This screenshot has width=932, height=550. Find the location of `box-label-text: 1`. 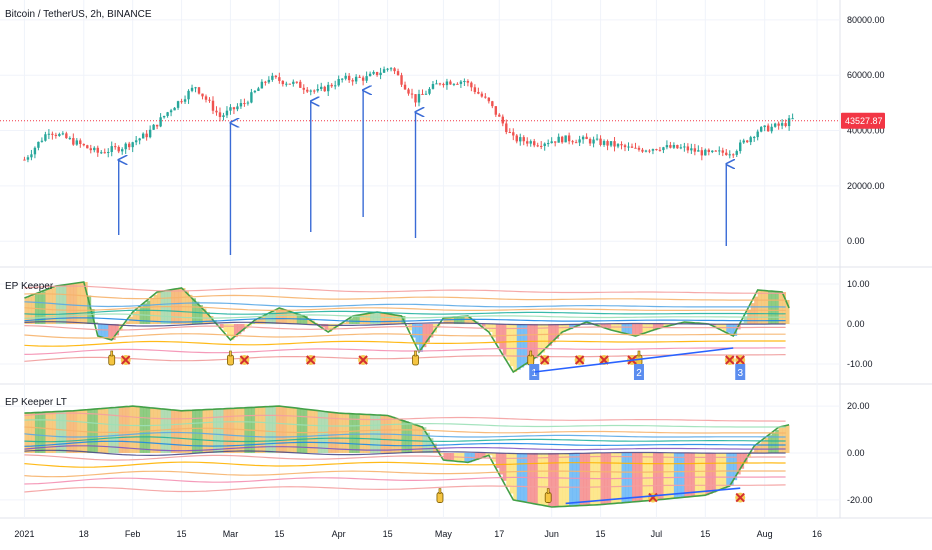

box-label-text: 1 is located at coordinates (534, 373).